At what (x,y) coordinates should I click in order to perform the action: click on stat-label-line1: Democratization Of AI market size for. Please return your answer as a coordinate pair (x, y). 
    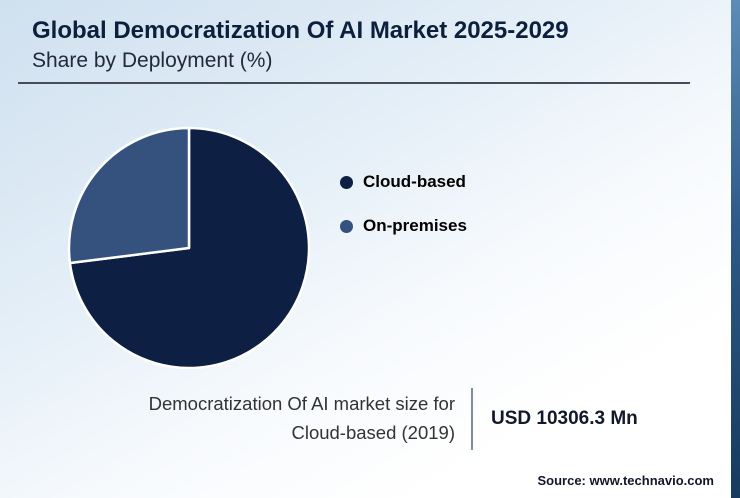
    Looking at the image, I should click on (301, 404).